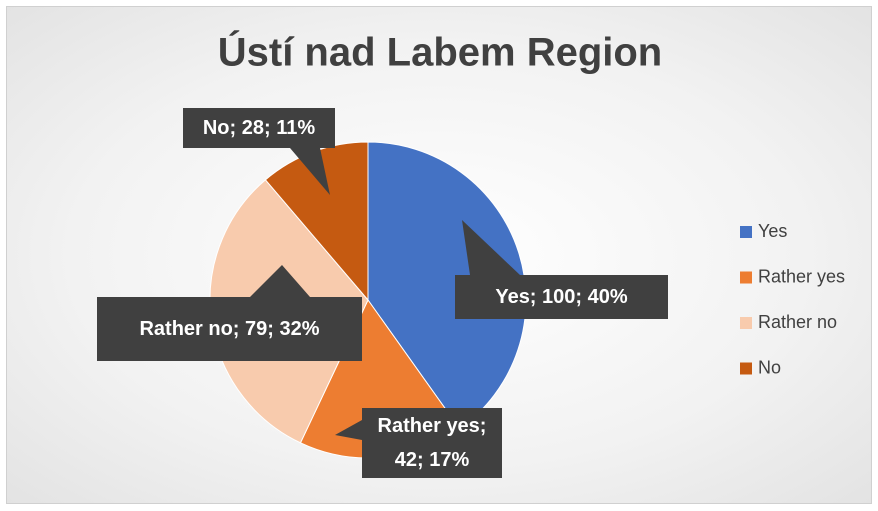 Image resolution: width=878 pixels, height=511 pixels. I want to click on legend-label: Rather no, so click(797, 322).